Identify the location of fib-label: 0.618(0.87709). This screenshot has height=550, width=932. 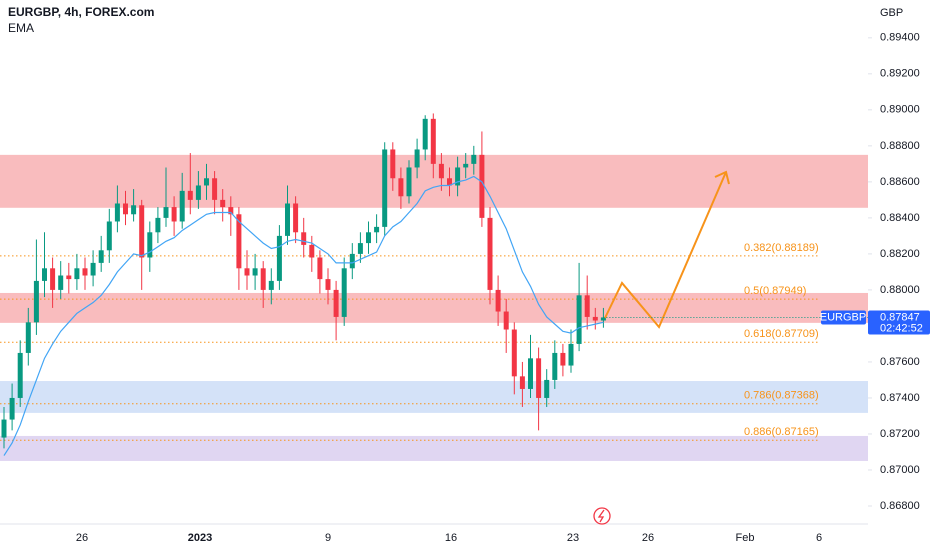
(781, 334).